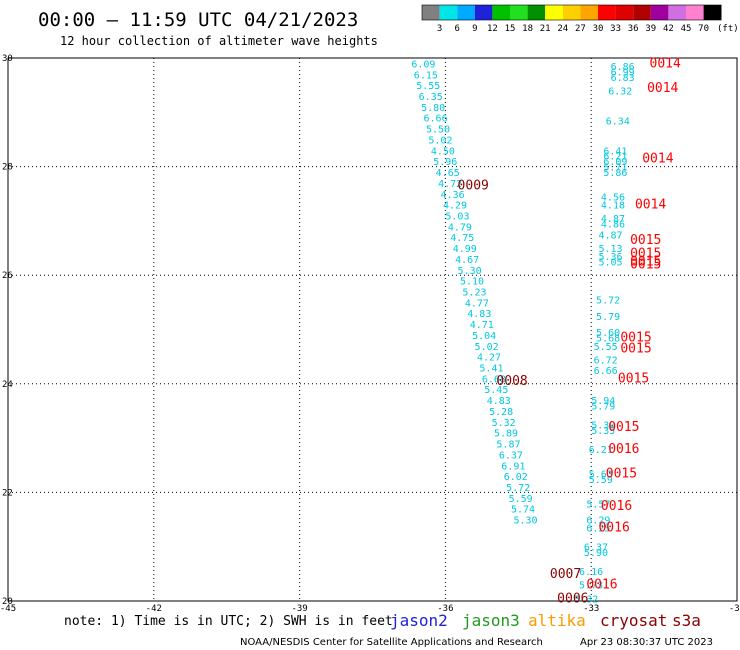 The height and width of the screenshot is (650, 740). I want to click on jason3-point-label: 6.86, so click(623, 67).